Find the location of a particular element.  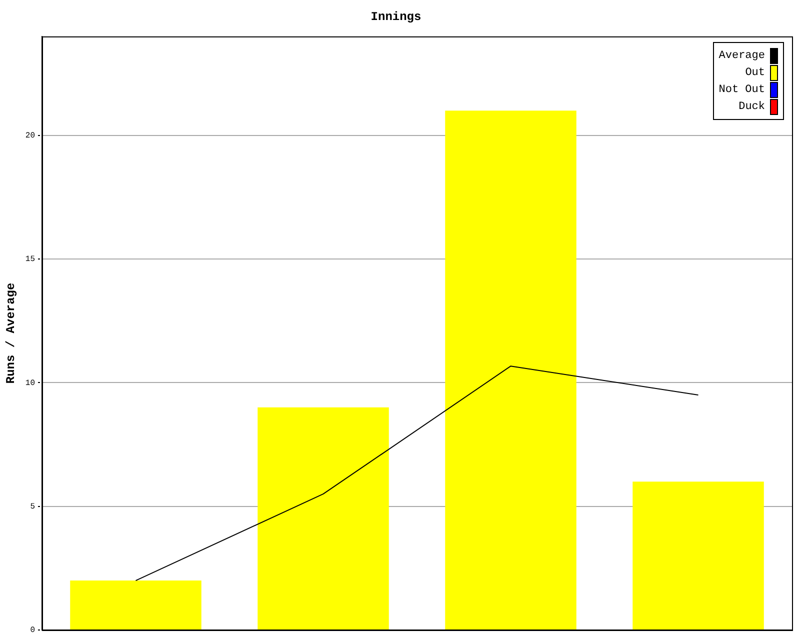

legend-label: Not Out is located at coordinates (741, 90).